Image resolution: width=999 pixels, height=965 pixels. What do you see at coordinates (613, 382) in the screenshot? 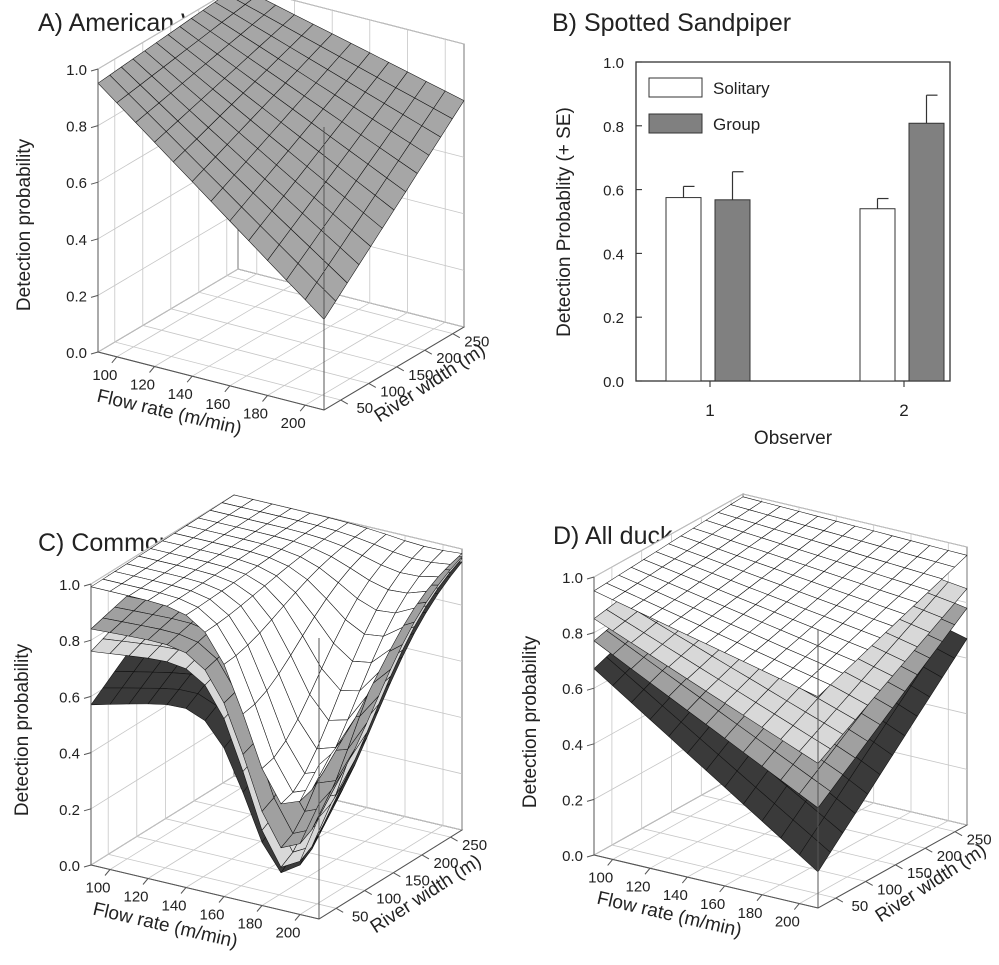
I see `y-tick-label: 0.0` at bounding box center [613, 382].